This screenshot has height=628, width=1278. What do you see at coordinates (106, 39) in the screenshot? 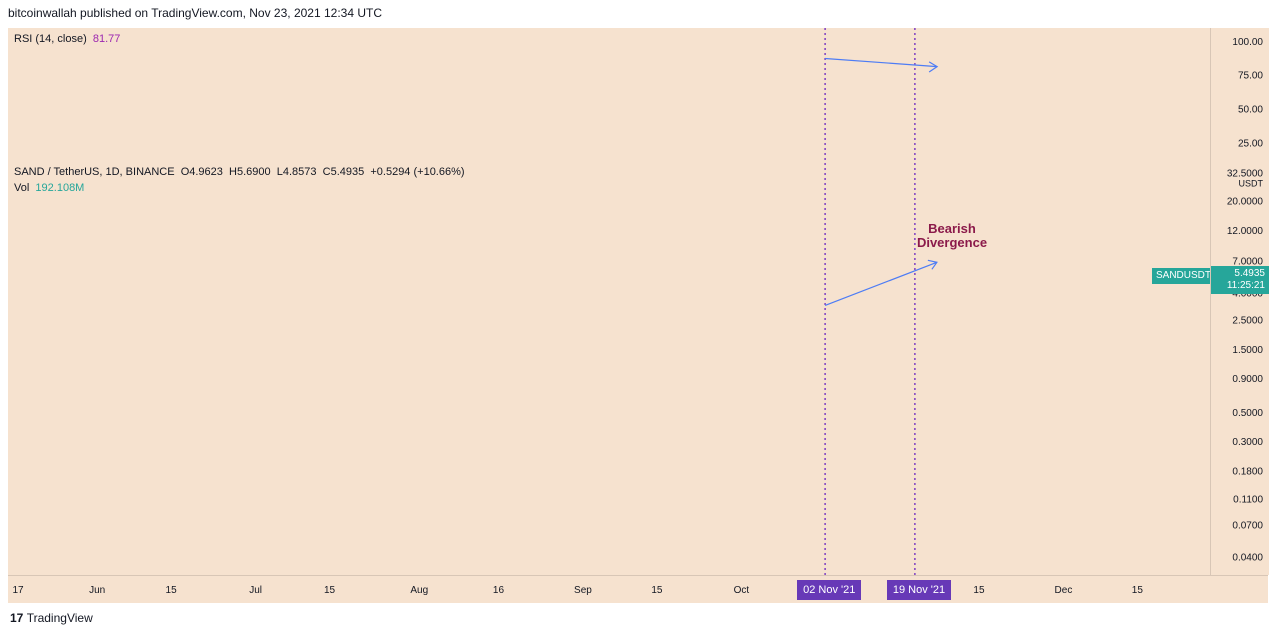
I see `rsi-legend-value: 81.77` at bounding box center [106, 39].